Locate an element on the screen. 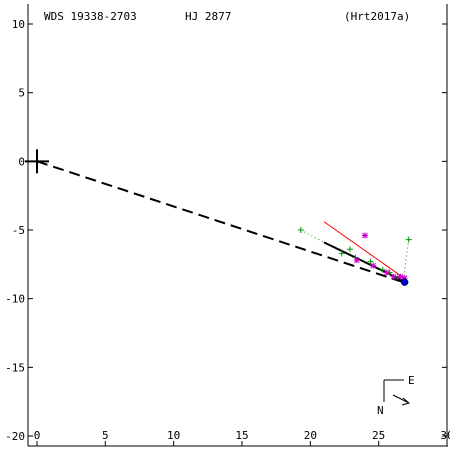  x-tick-label: 5 is located at coordinates (105, 435).